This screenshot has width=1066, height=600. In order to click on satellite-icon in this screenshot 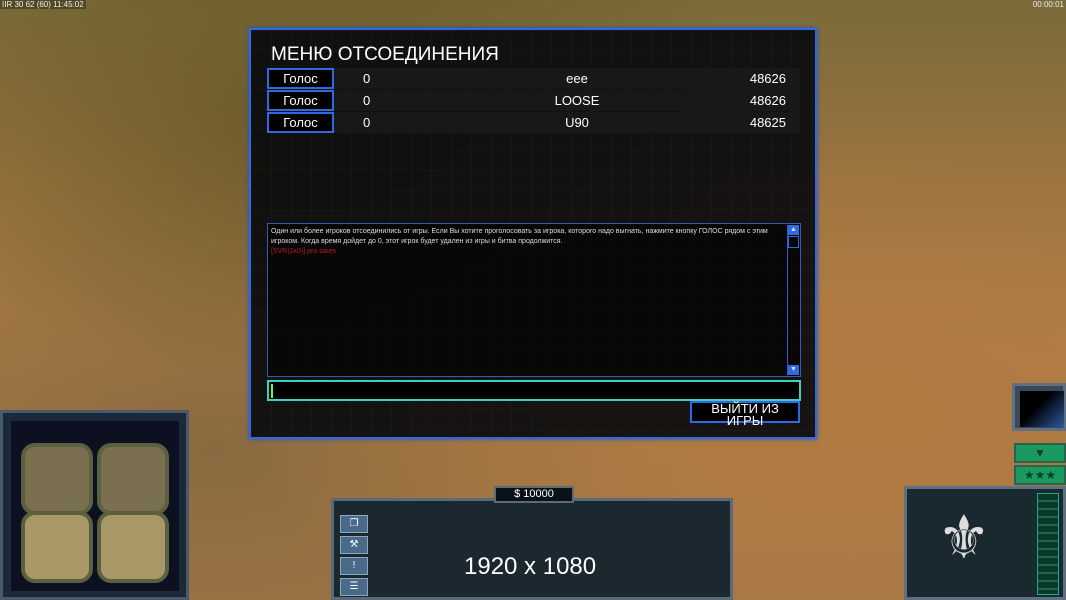, I will do `click(1039, 407)`.